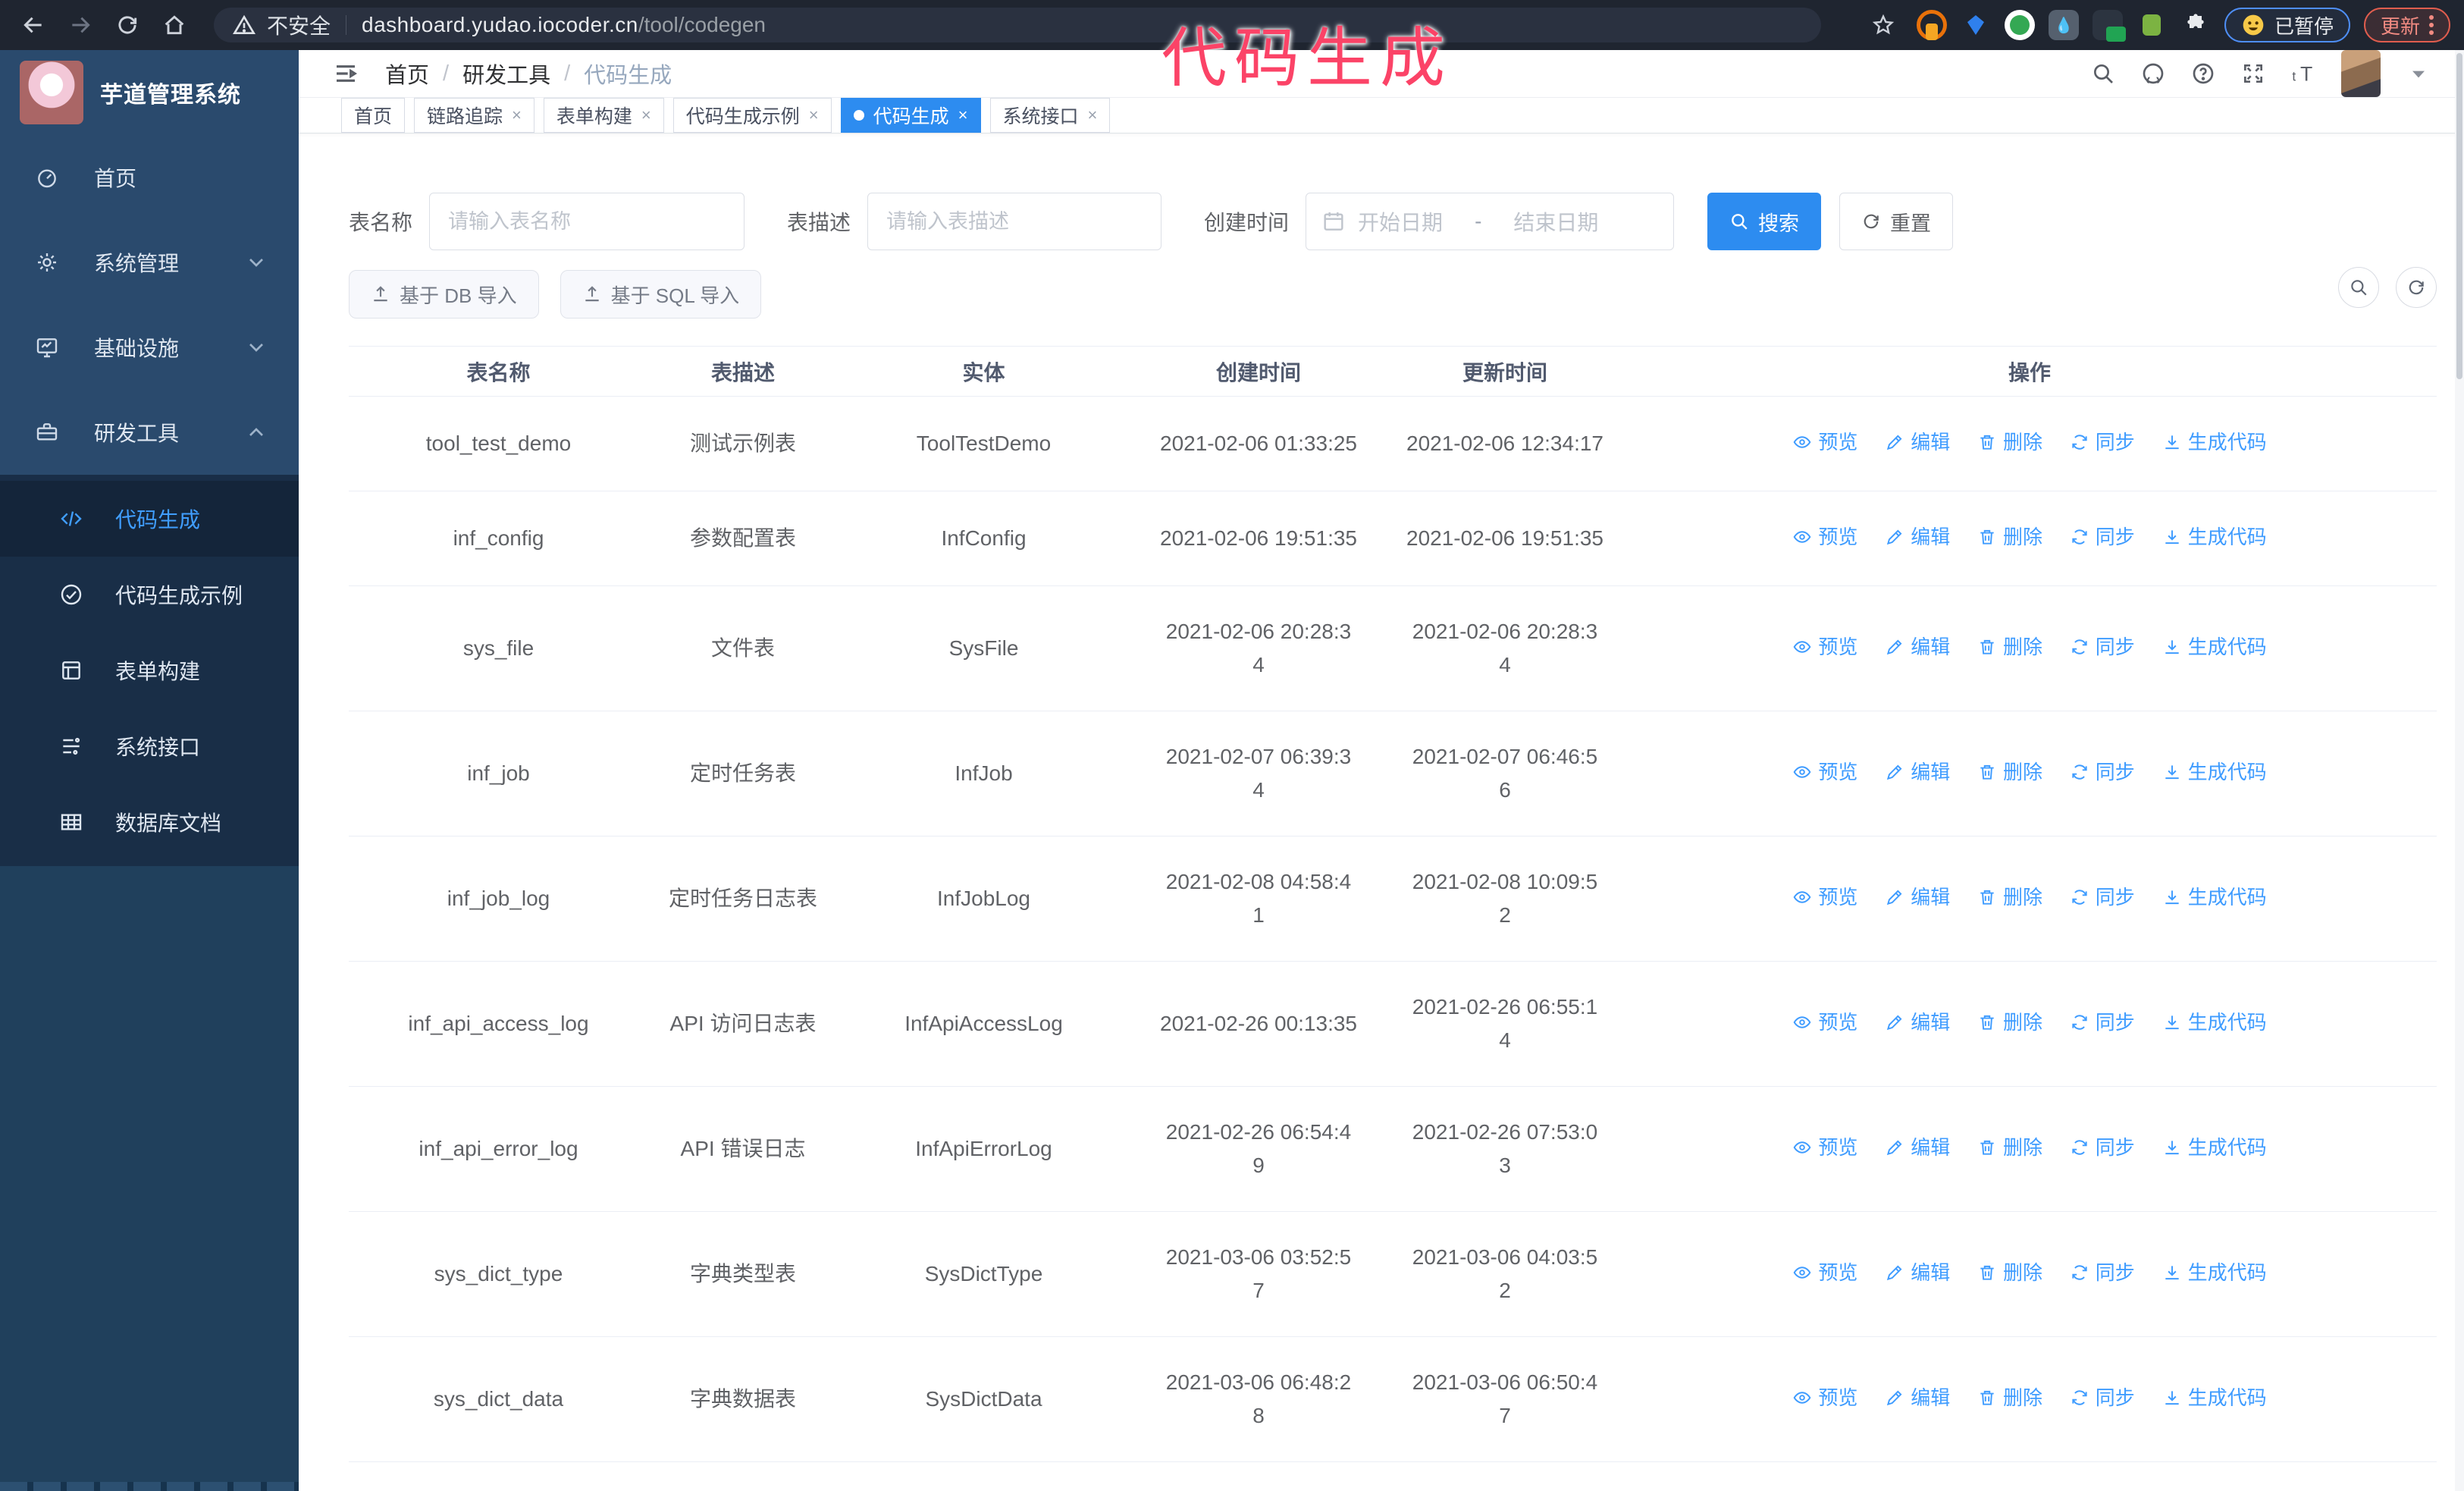  Describe the element at coordinates (150, 432) in the screenshot. I see `sidebar-item-dev-tools: 研发工具` at that location.